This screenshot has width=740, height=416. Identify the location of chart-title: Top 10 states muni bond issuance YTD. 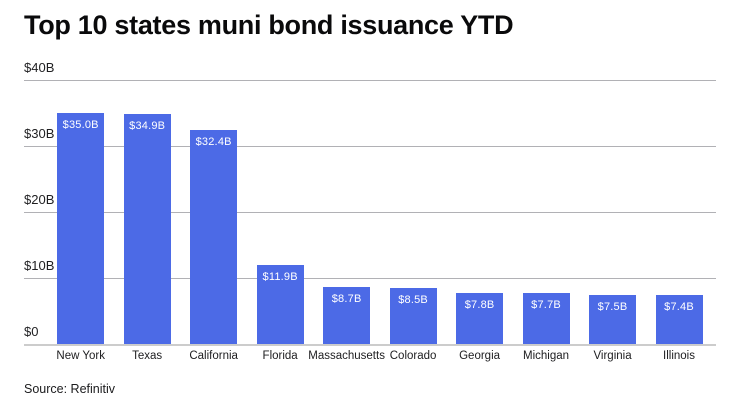
(269, 25).